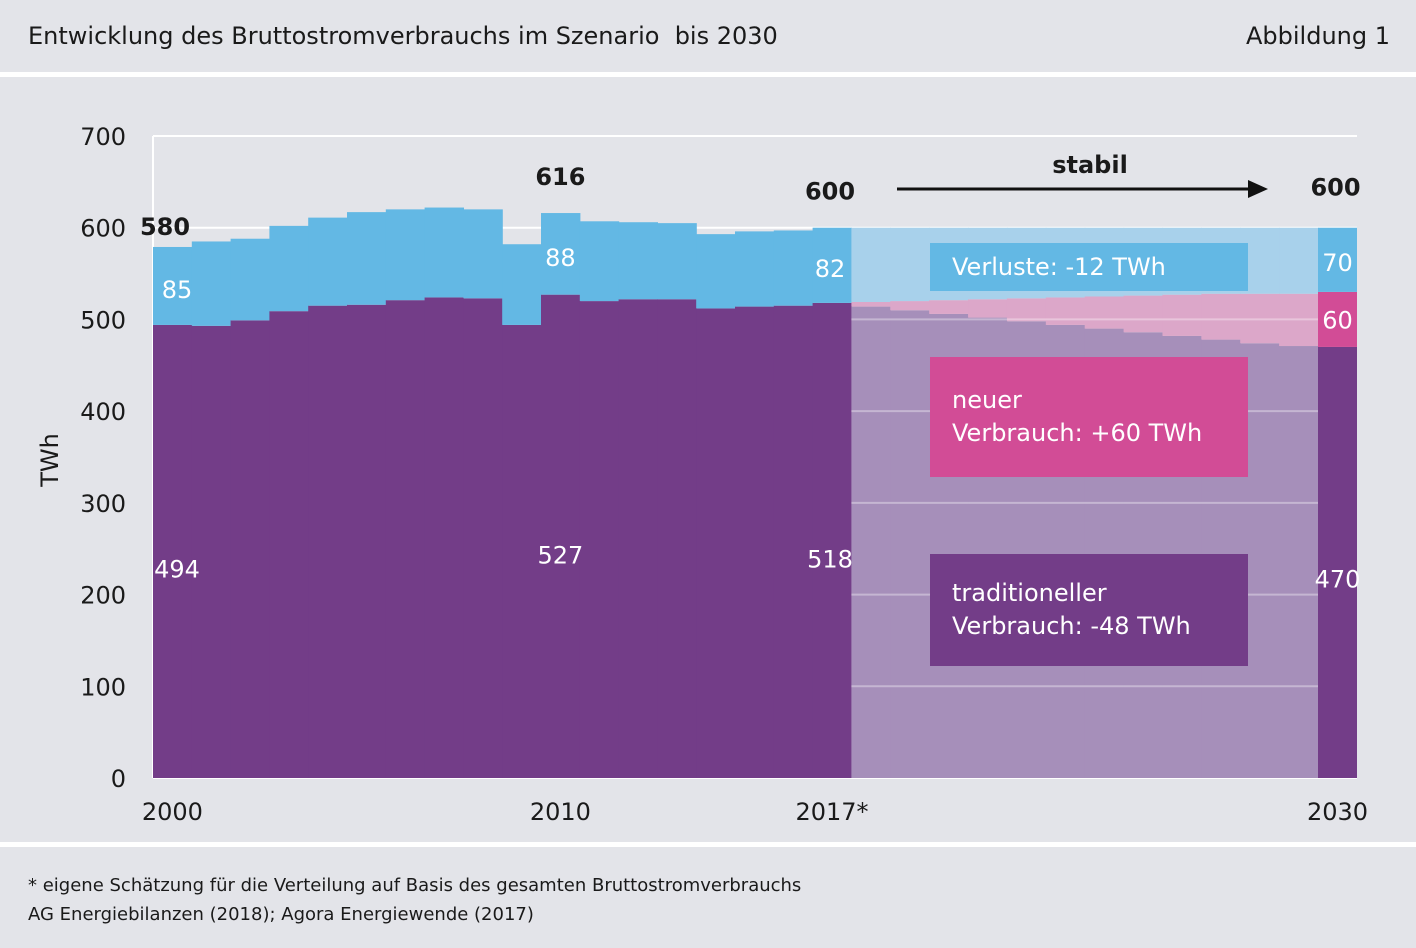 Image resolution: width=1416 pixels, height=948 pixels. Describe the element at coordinates (103, 596) in the screenshot. I see `y-tick-label-200: 200` at that location.